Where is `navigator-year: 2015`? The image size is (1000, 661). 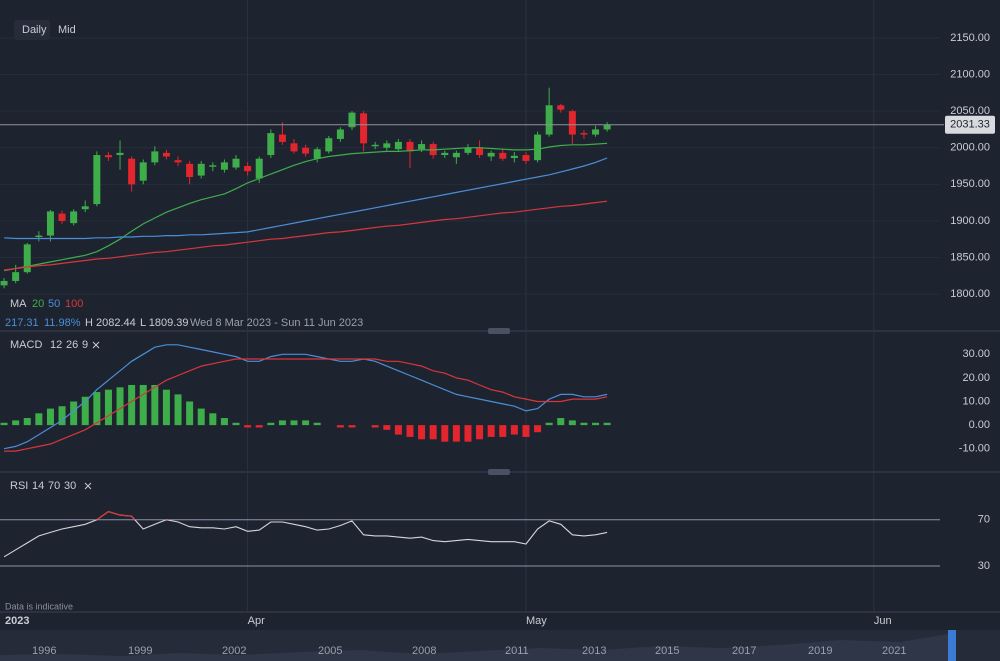 navigator-year: 2015 is located at coordinates (667, 651).